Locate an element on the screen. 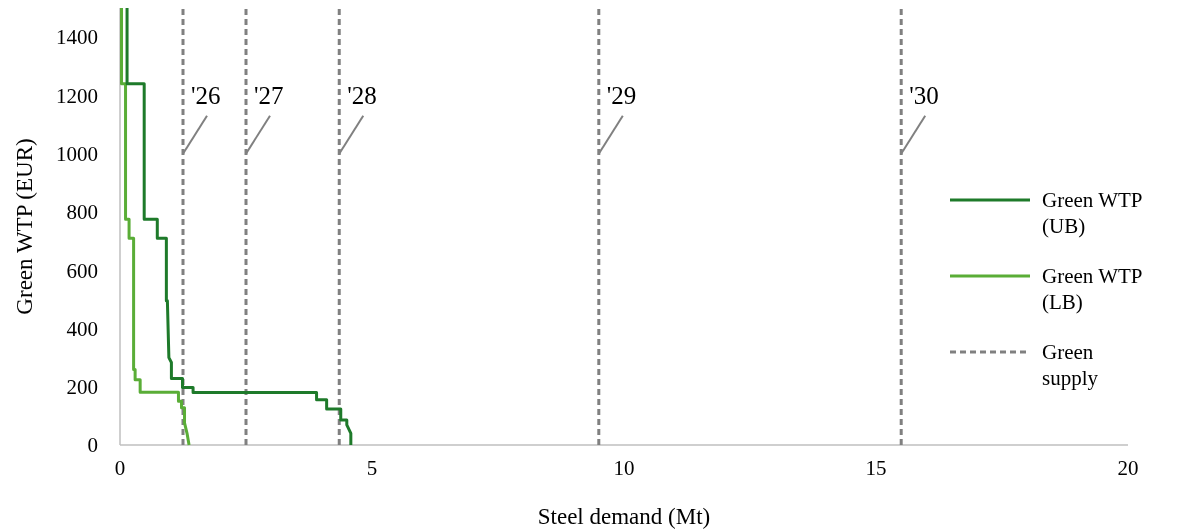 This screenshot has height=530, width=1179. y-axis-title: Green WTP (EUR) is located at coordinates (24, 226).